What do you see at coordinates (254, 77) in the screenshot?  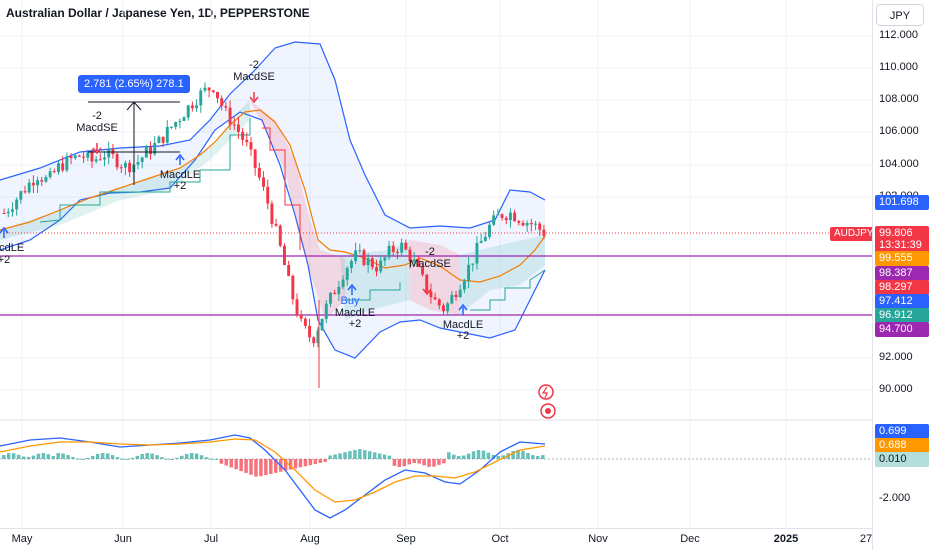 I see `signal-label: MacdSE` at bounding box center [254, 77].